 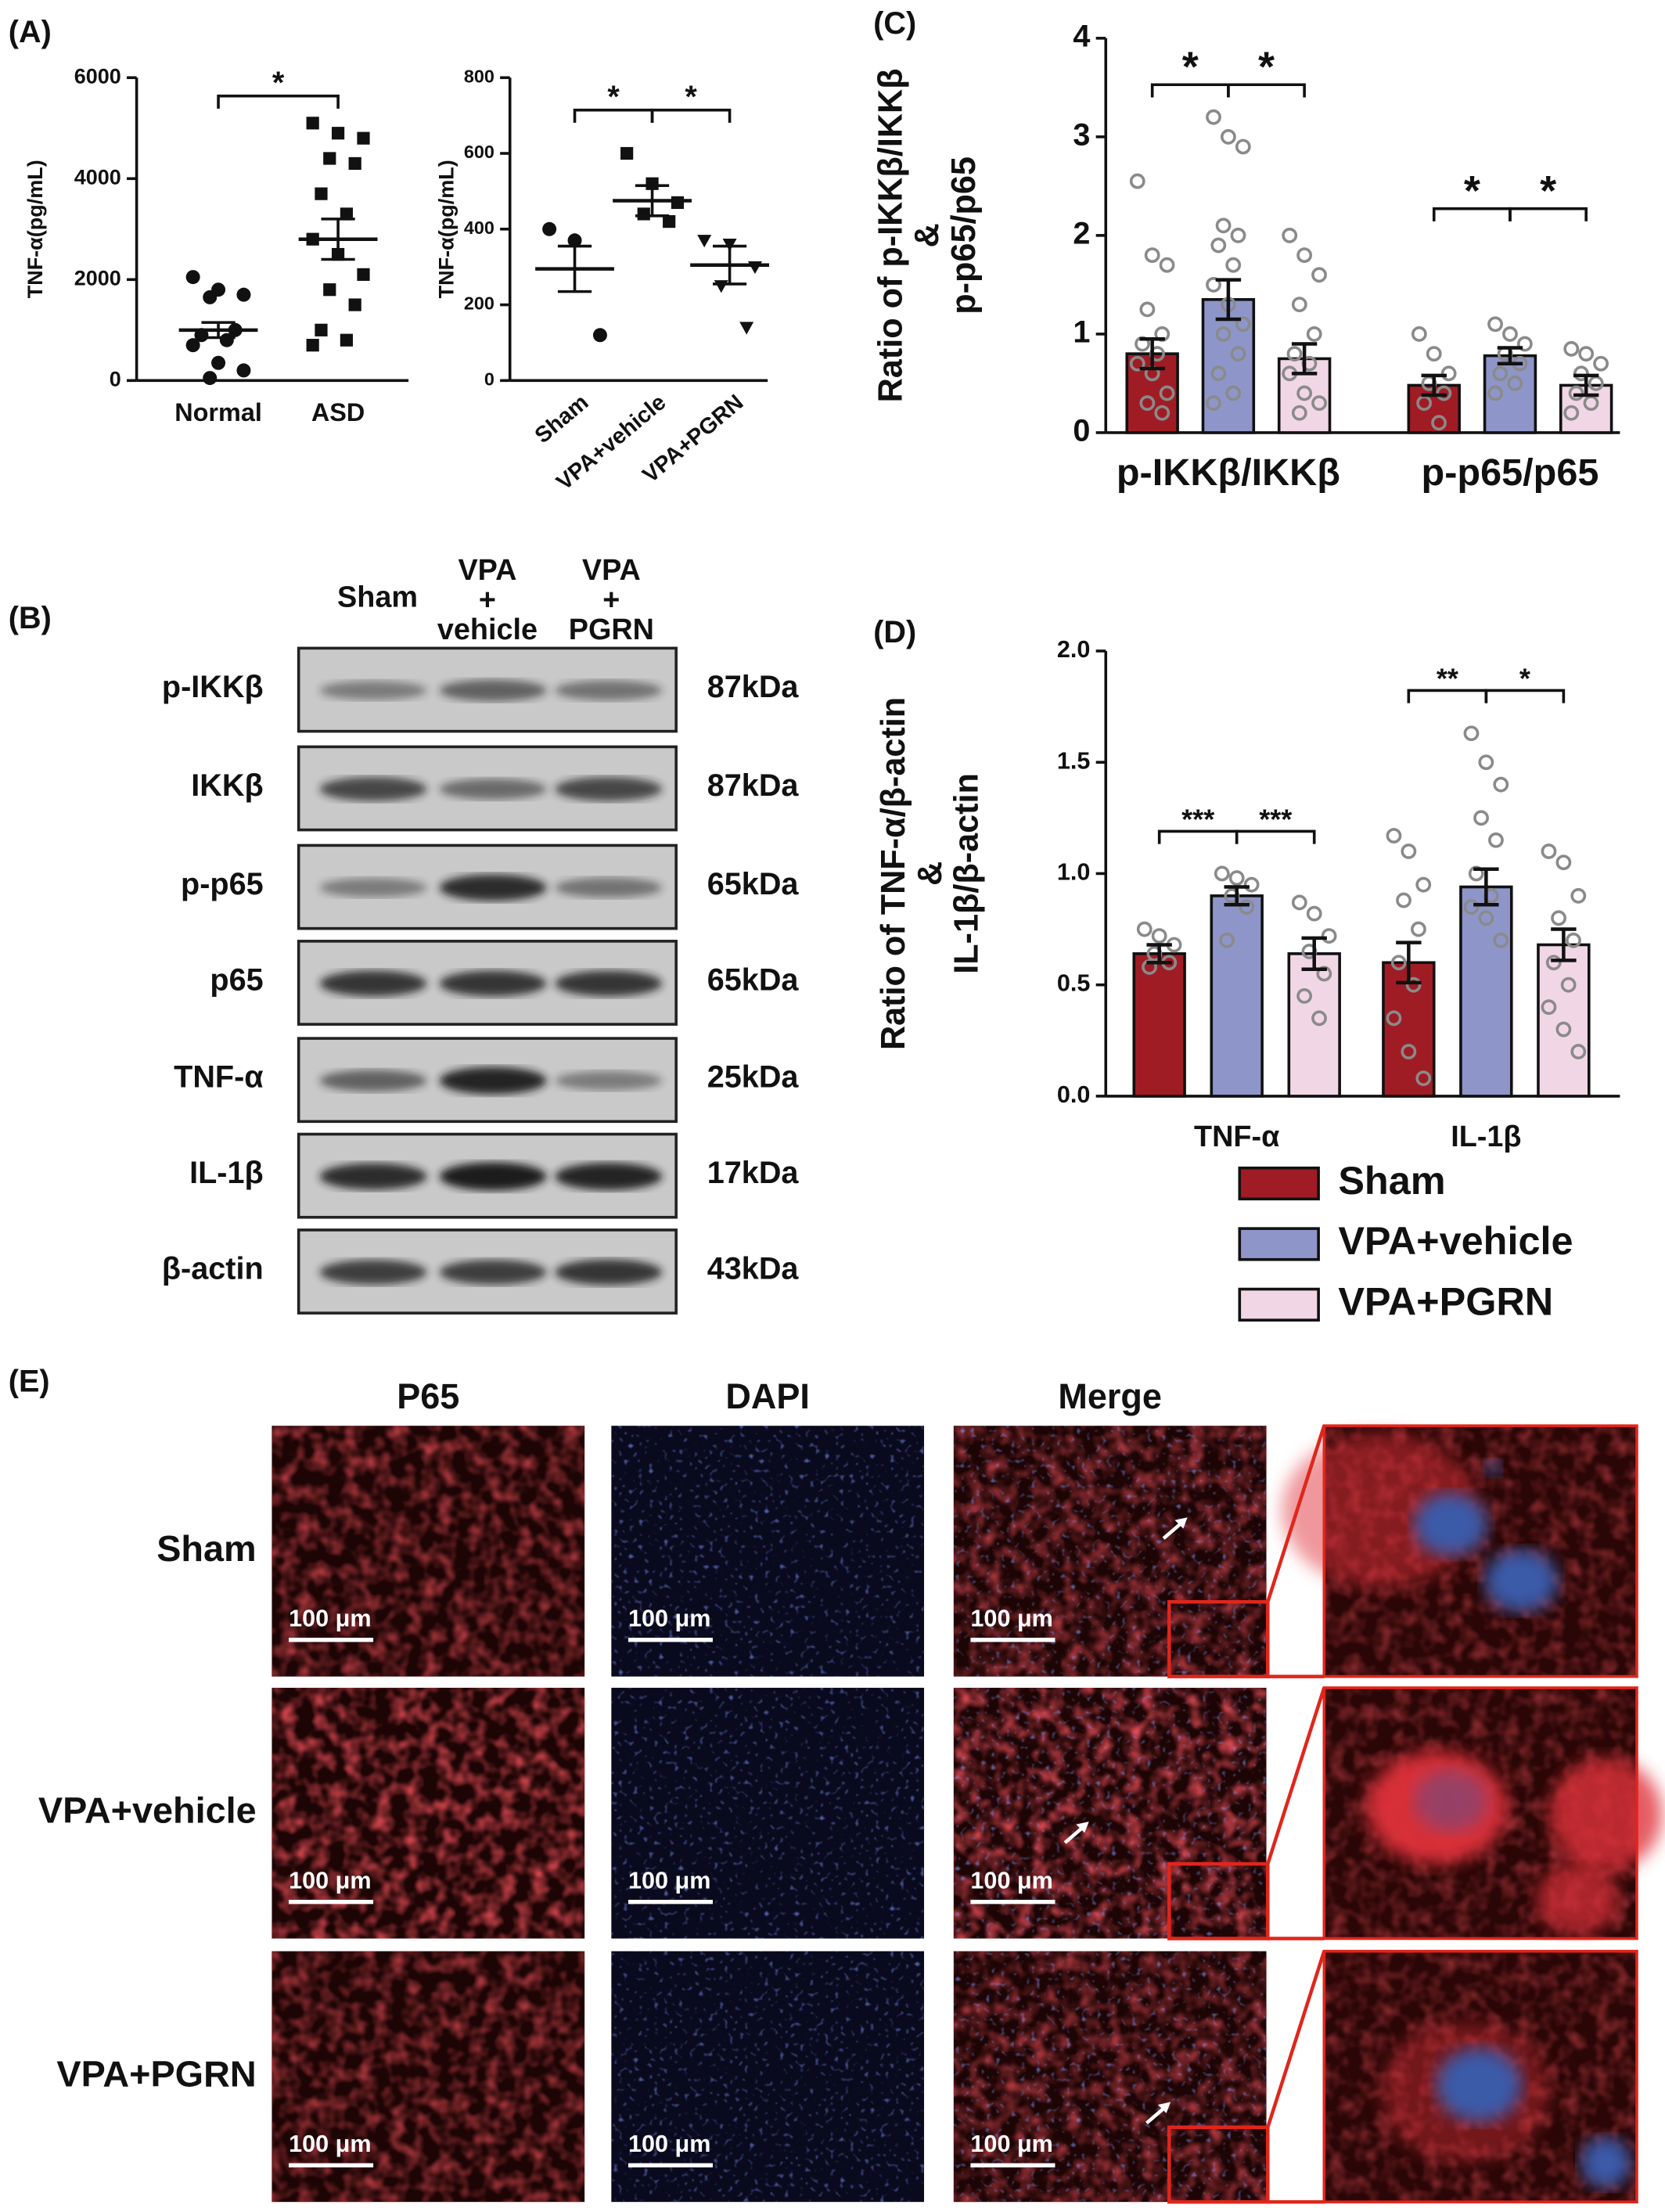 I want to click on y-axis-label-line: Ratio of TNF-α/β-actin, so click(x=894, y=873).